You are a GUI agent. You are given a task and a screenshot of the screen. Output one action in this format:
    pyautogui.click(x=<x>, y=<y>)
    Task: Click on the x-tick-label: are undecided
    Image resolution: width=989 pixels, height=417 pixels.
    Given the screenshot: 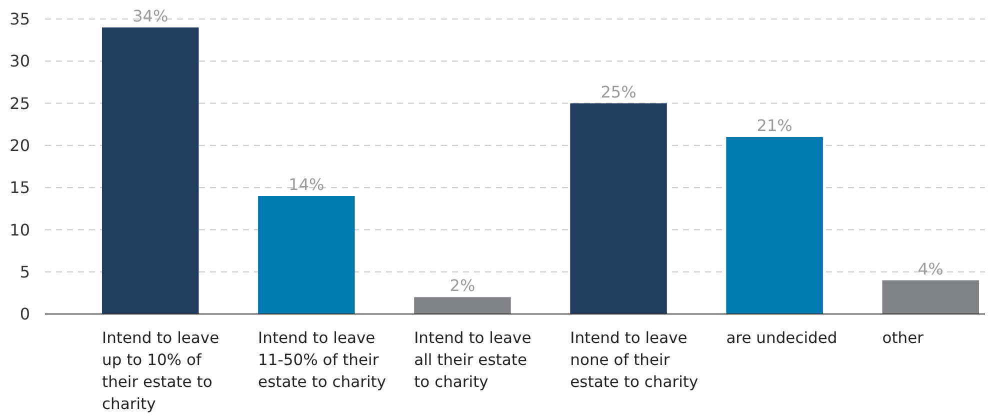 What is the action you would take?
    pyautogui.click(x=782, y=338)
    